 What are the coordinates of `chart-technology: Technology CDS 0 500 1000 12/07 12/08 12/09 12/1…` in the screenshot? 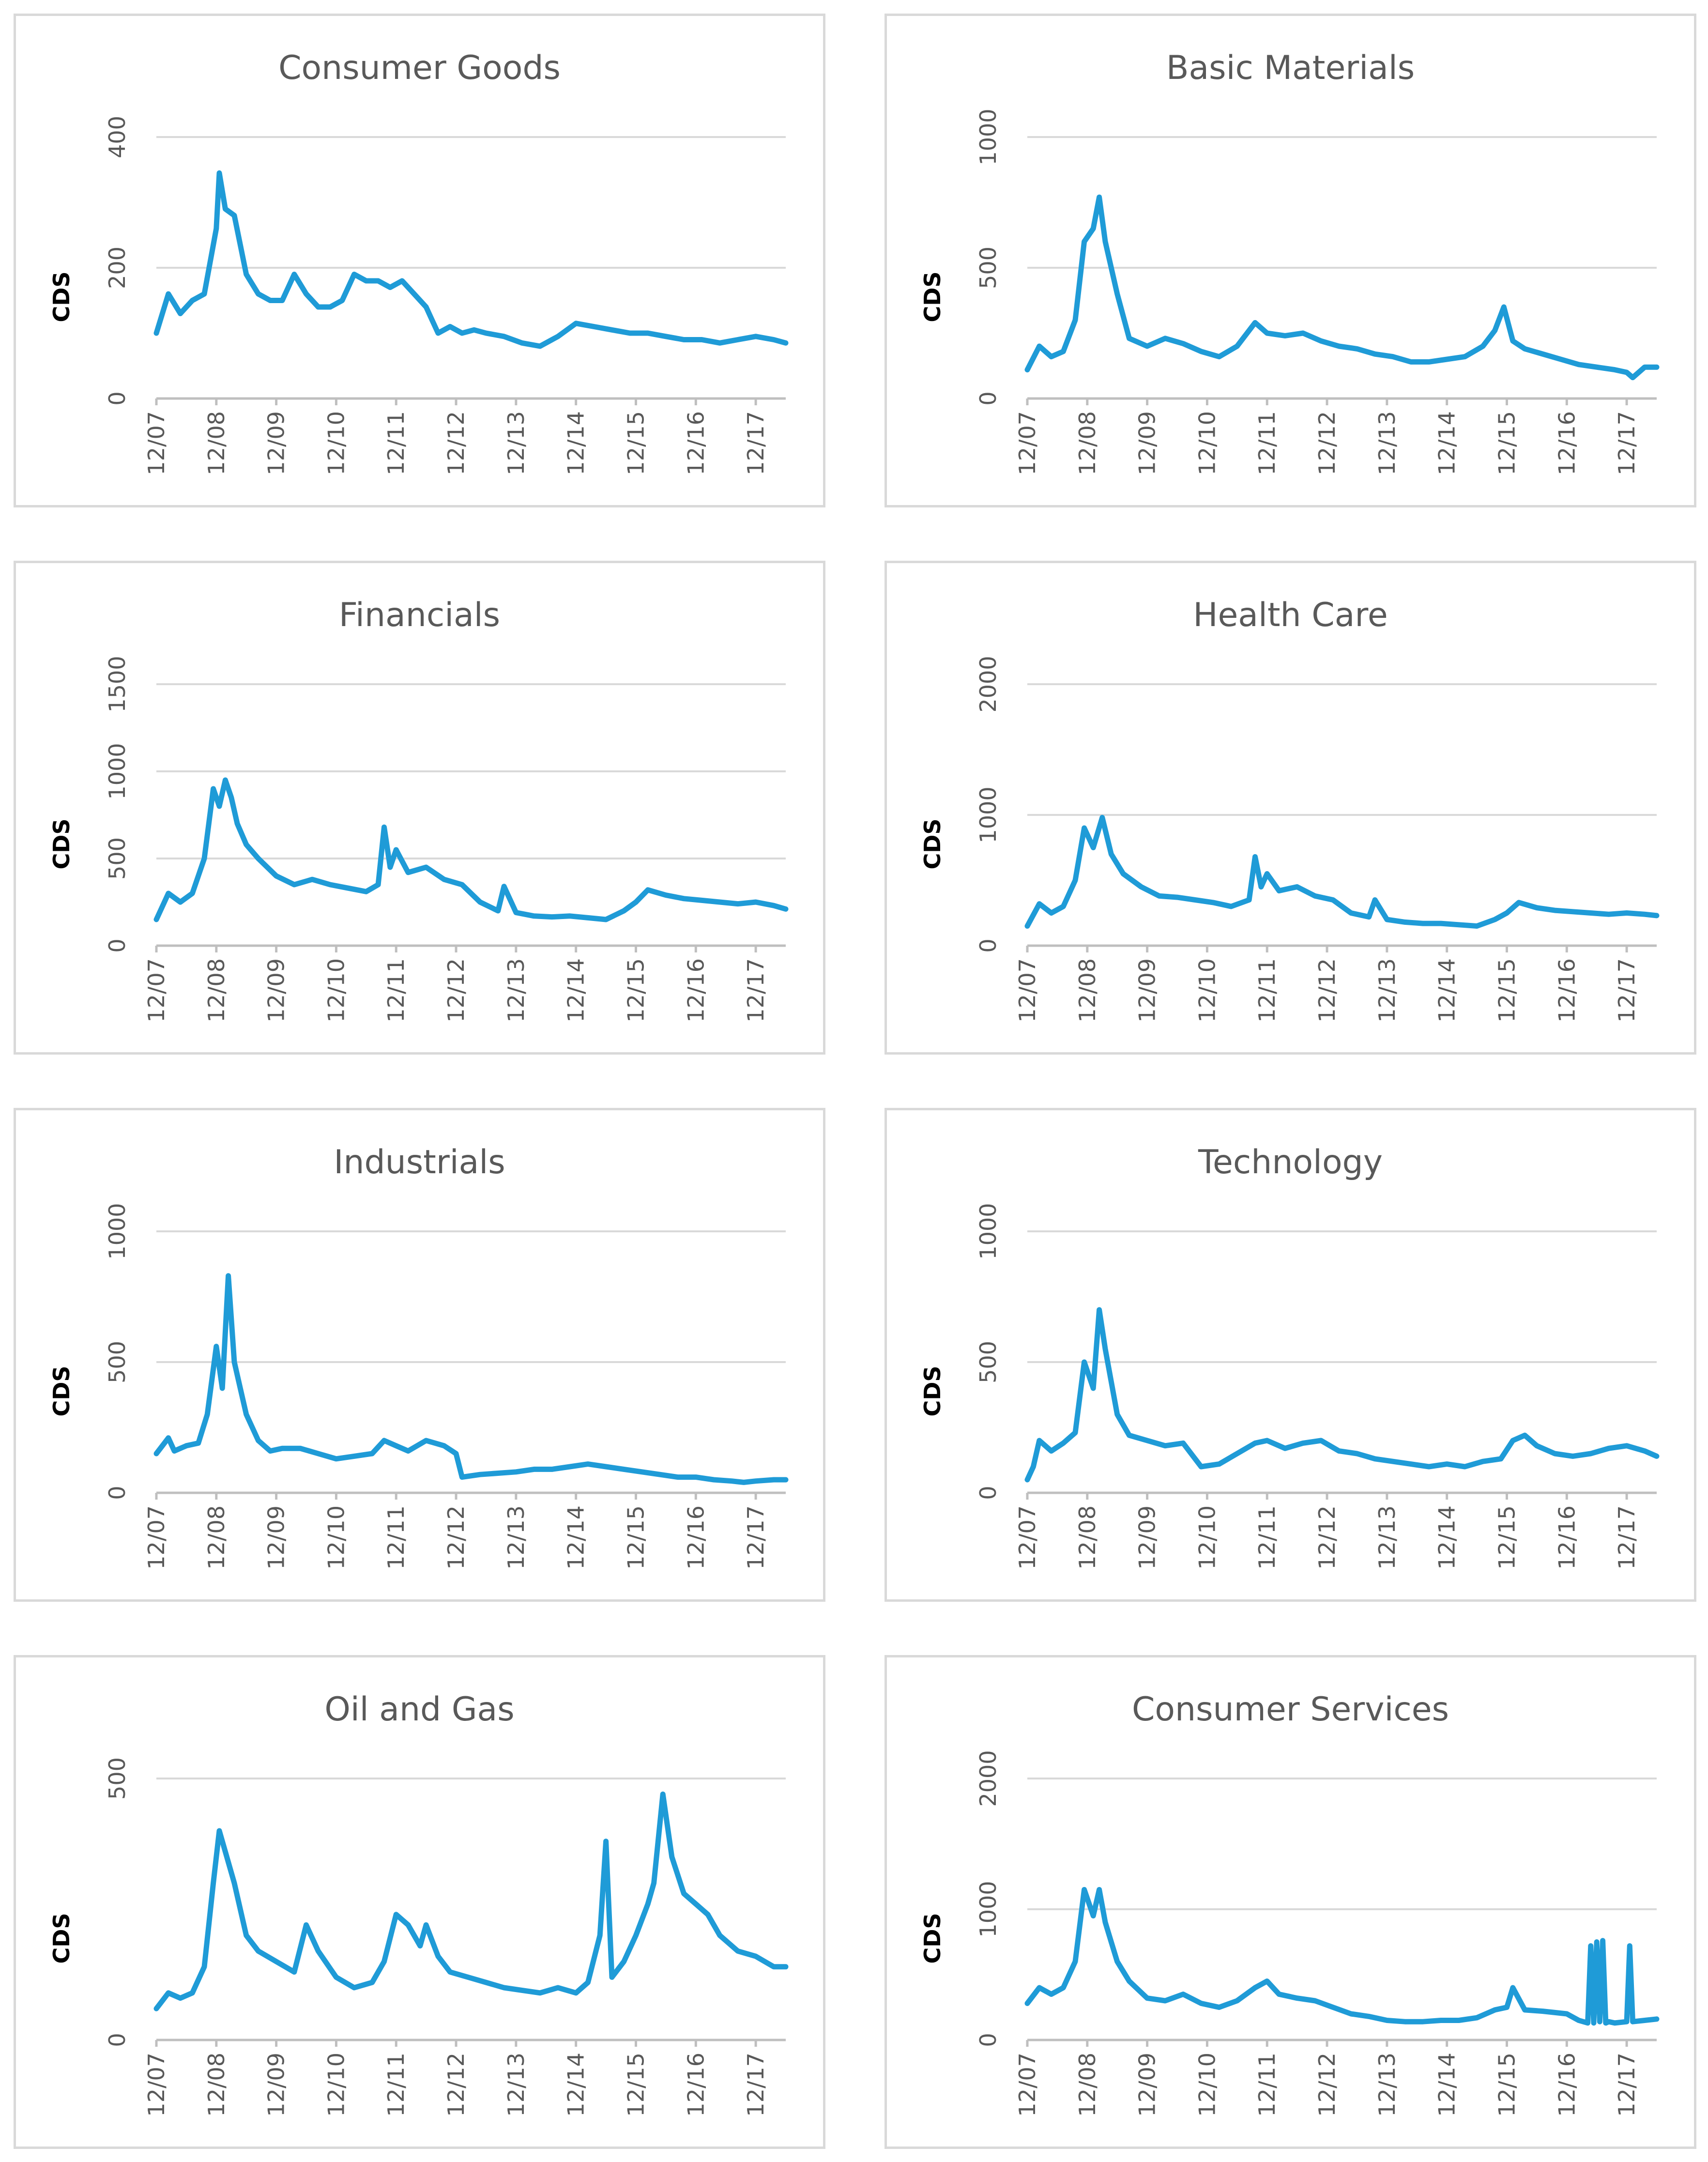 It's located at (1290, 1356).